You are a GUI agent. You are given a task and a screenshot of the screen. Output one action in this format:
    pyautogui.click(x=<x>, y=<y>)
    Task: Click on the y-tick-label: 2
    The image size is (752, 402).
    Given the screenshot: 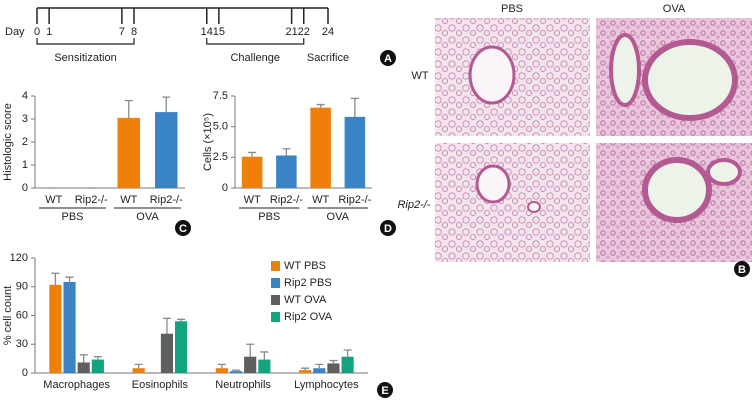 What is the action you would take?
    pyautogui.click(x=25, y=142)
    